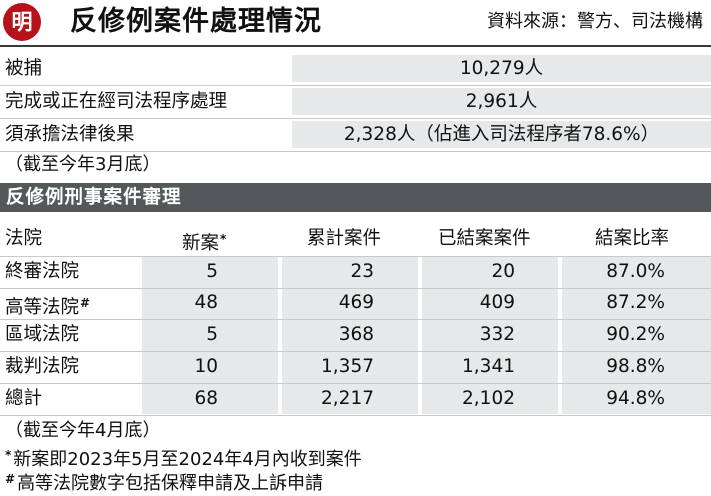 This screenshot has height=496, width=711. Describe the element at coordinates (201, 243) in the screenshot. I see `column-header-new-label: 新案` at that location.